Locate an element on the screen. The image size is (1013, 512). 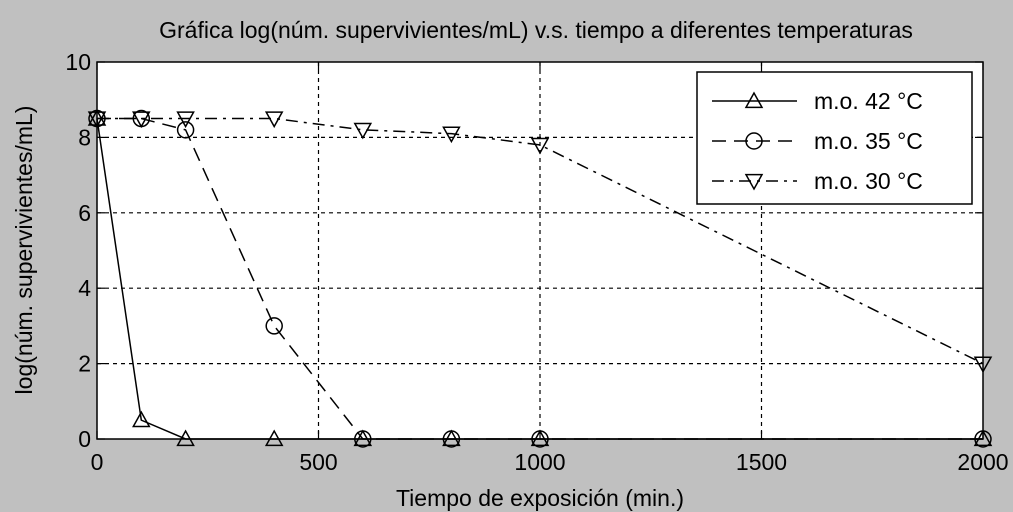
legend-box is located at coordinates (834, 138).